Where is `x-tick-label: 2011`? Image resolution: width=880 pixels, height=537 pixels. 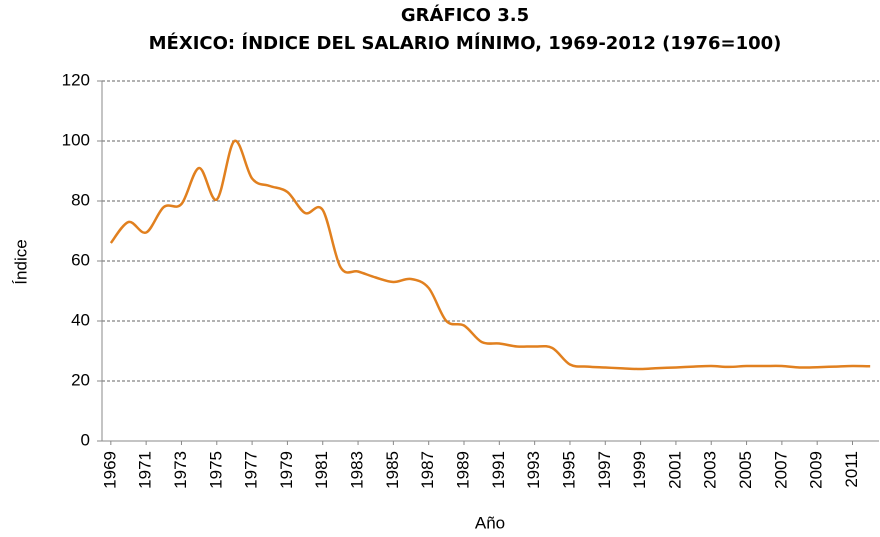
x-tick-label: 2011 is located at coordinates (851, 469).